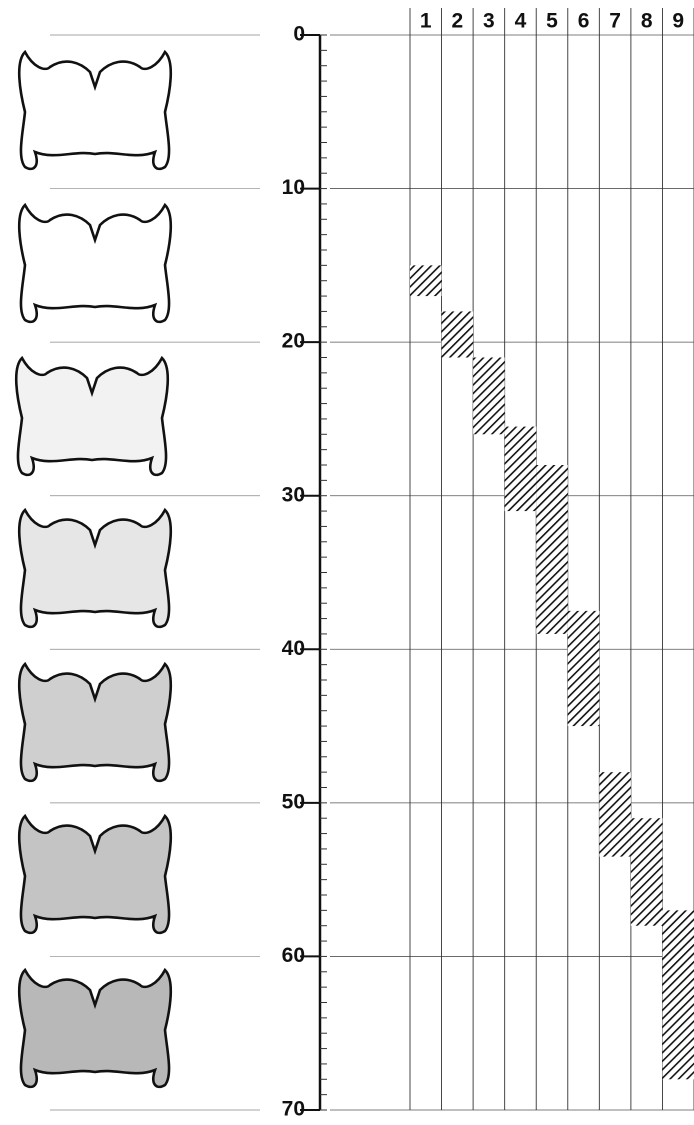  Describe the element at coordinates (426, 21) in the screenshot. I see `column-label: 1` at that location.